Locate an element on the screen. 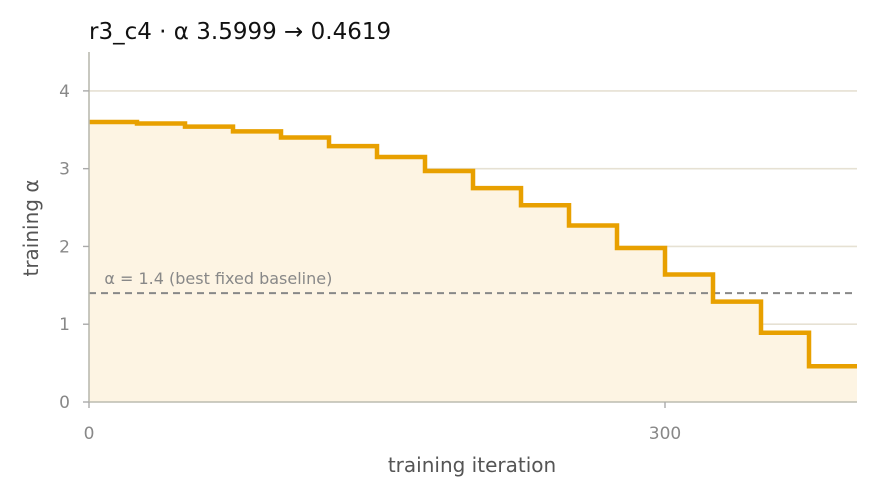  y-axis-label: training α is located at coordinates (31, 227).